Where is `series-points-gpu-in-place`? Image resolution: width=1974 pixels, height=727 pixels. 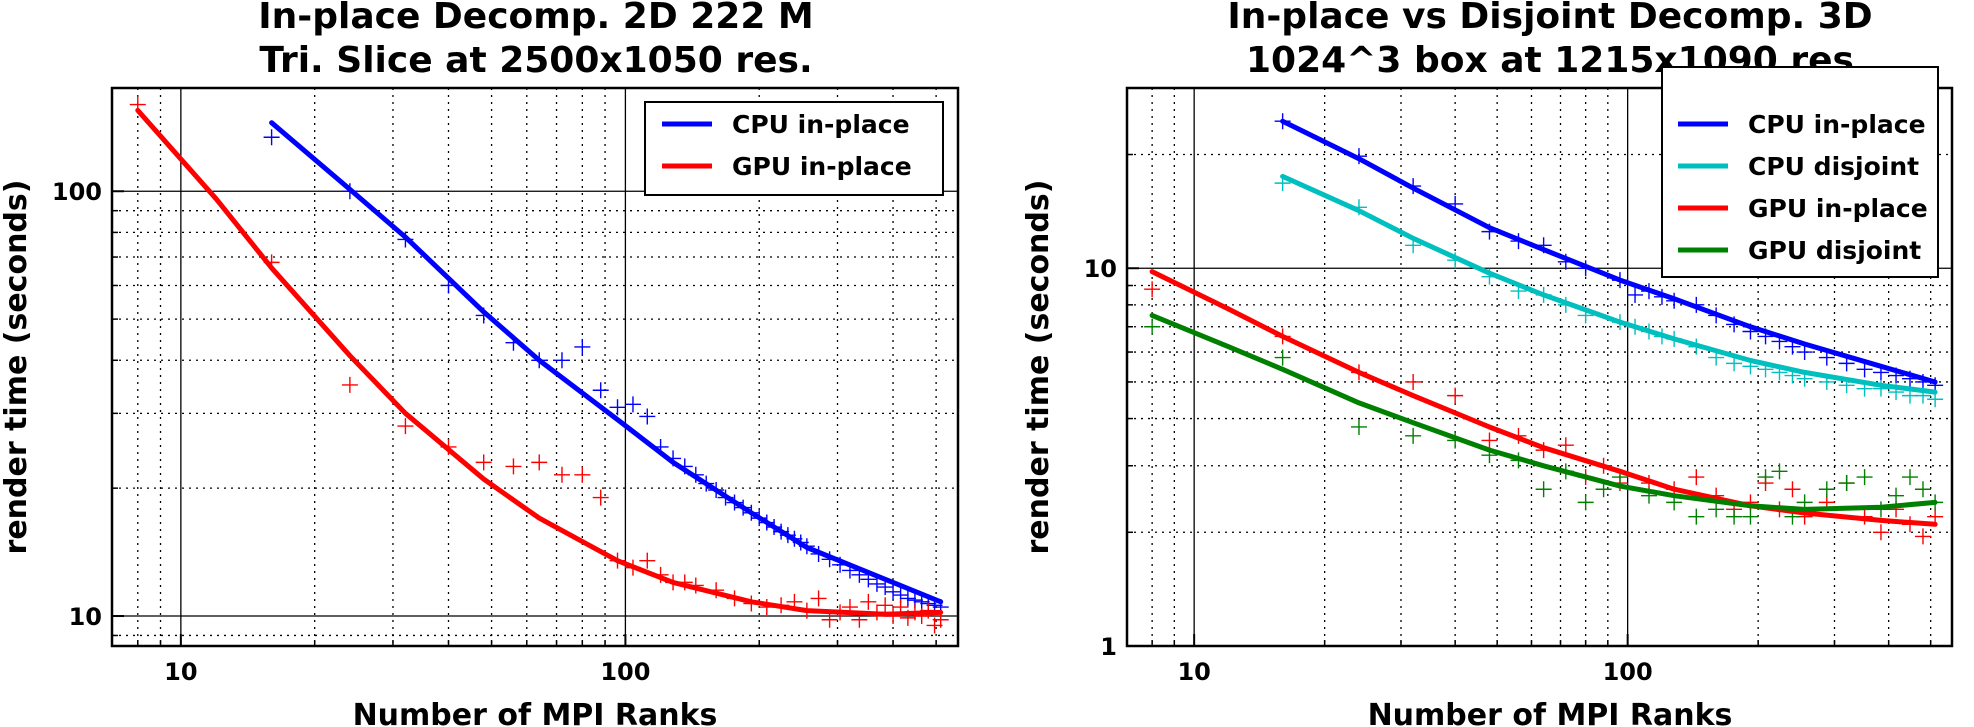
series-points-gpu-in-place is located at coordinates (1544, 413).